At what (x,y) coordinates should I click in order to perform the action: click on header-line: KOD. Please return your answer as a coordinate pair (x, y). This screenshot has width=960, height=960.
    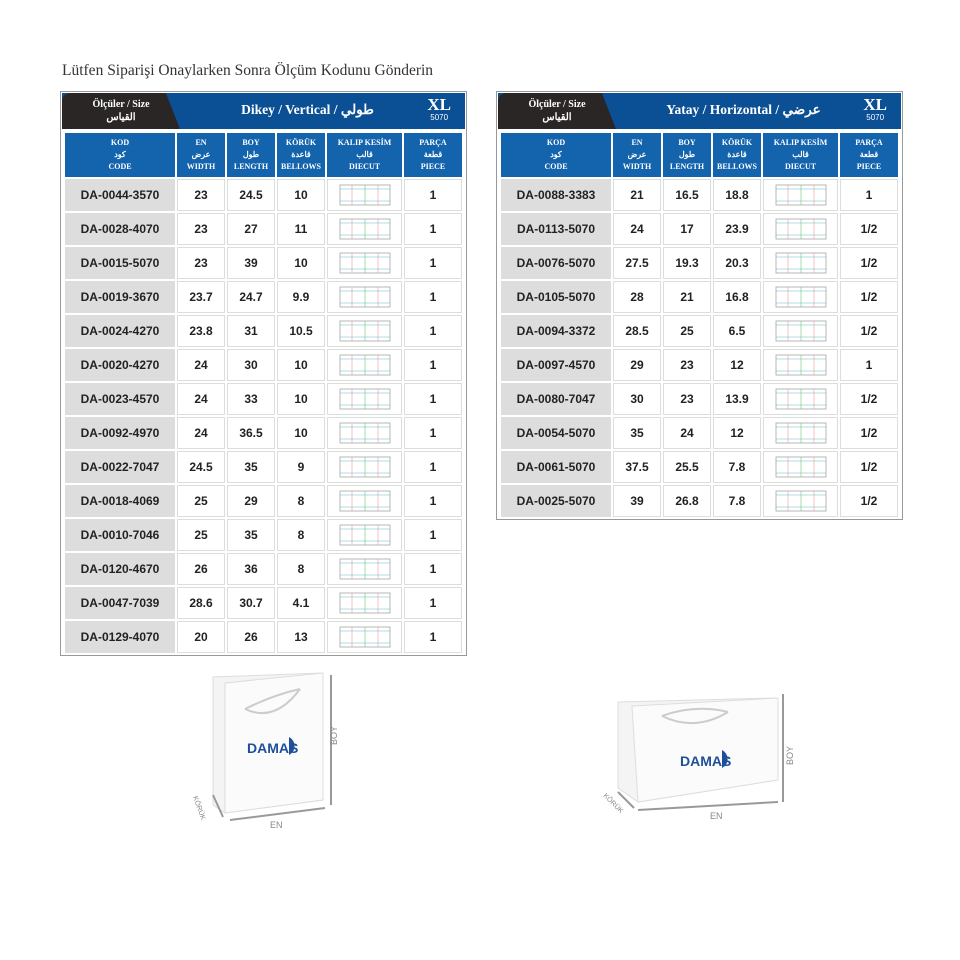
    Looking at the image, I should click on (556, 142).